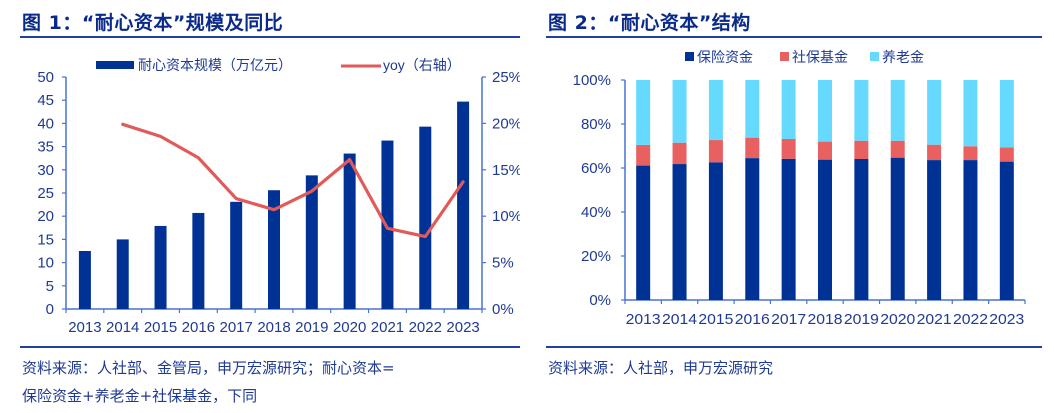 The width and height of the screenshot is (1054, 413). Describe the element at coordinates (970, 113) in the screenshot. I see `bar-2022-pension` at that location.